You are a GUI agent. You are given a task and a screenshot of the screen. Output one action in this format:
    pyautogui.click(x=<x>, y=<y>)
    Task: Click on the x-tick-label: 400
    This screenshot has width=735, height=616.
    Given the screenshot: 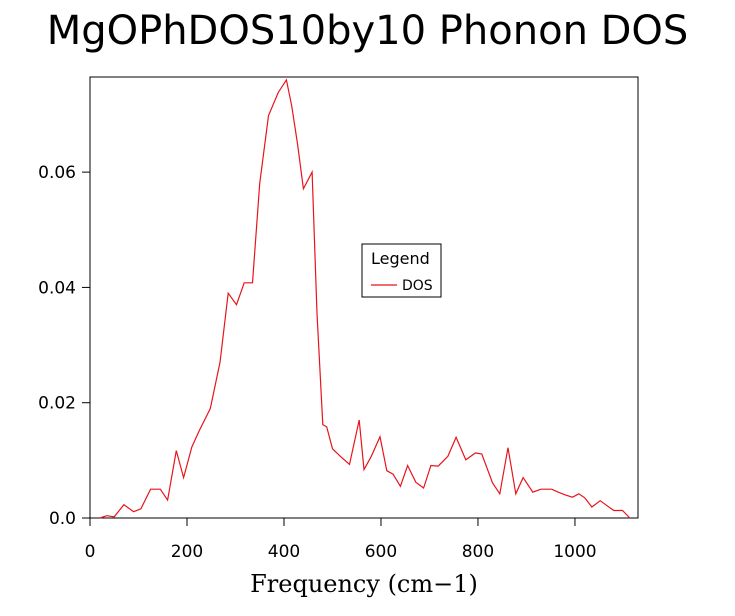 What is the action you would take?
    pyautogui.click(x=284, y=552)
    